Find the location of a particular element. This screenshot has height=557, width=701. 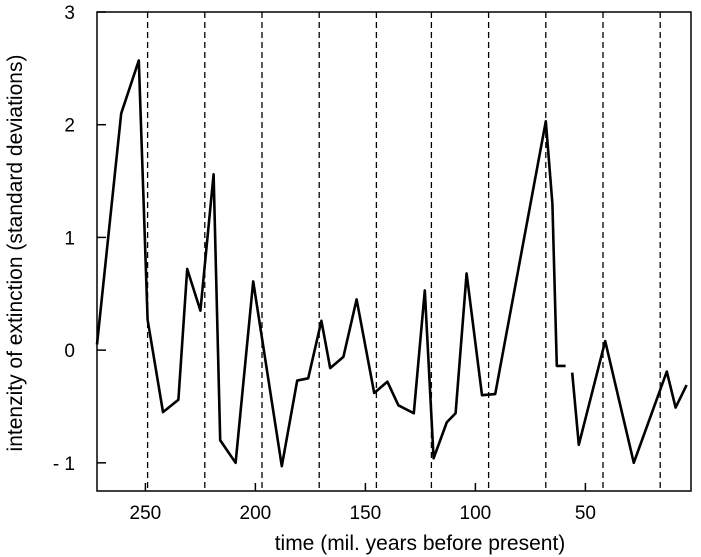

x-tick-label-3: 100 is located at coordinates (476, 513).